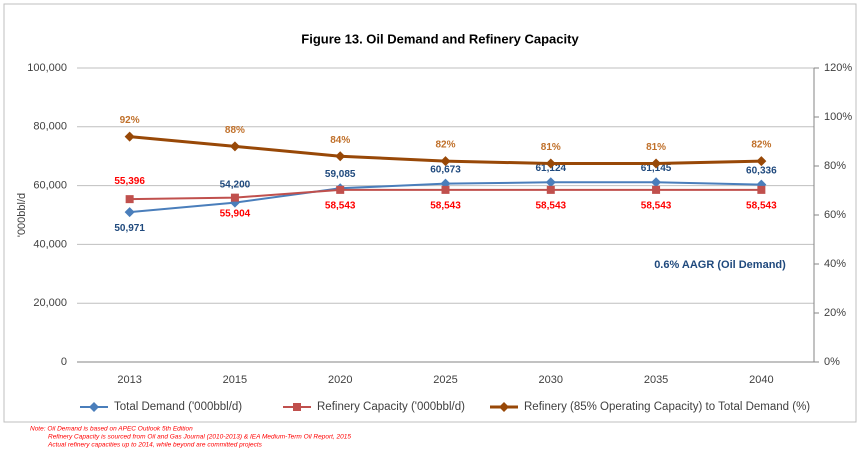 The image size is (861, 450). What do you see at coordinates (64, 362) in the screenshot?
I see `y-tick-label: 0` at bounding box center [64, 362].